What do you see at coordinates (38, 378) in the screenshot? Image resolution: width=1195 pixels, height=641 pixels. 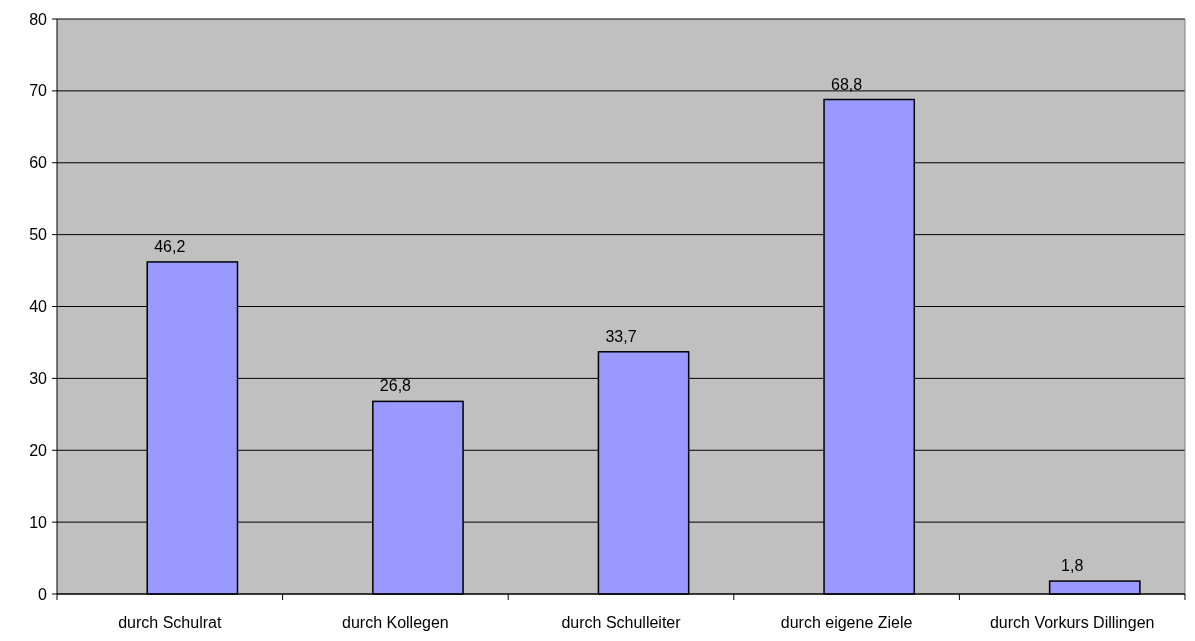 I see `y-tick-label: 30` at bounding box center [38, 378].